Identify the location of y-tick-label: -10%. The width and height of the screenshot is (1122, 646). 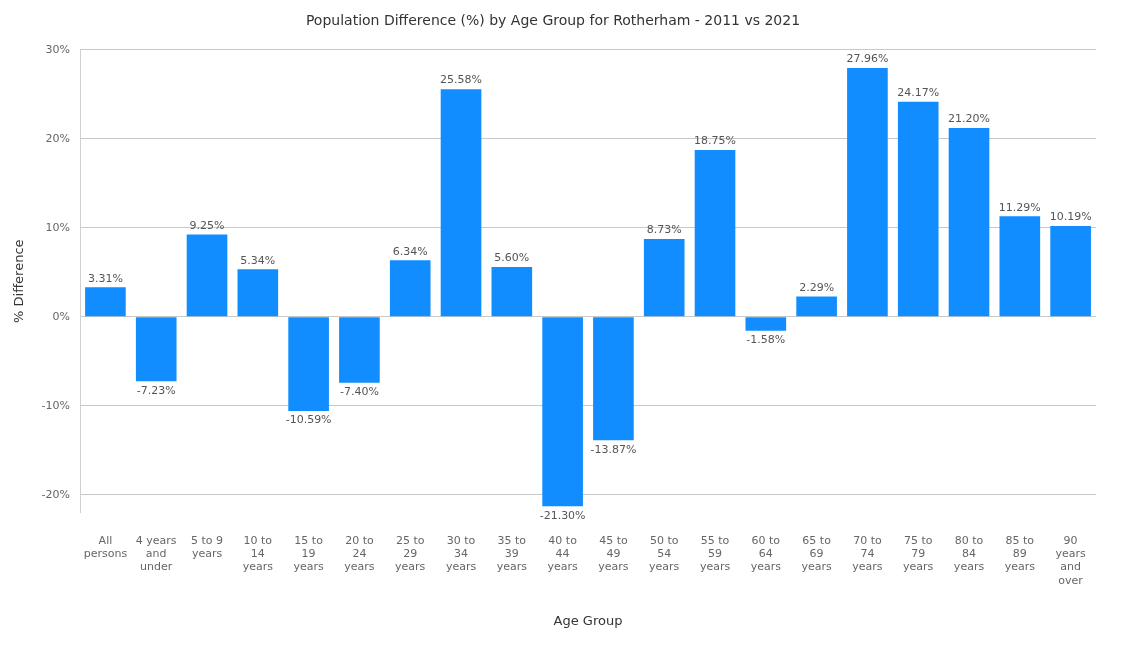
(56, 405).